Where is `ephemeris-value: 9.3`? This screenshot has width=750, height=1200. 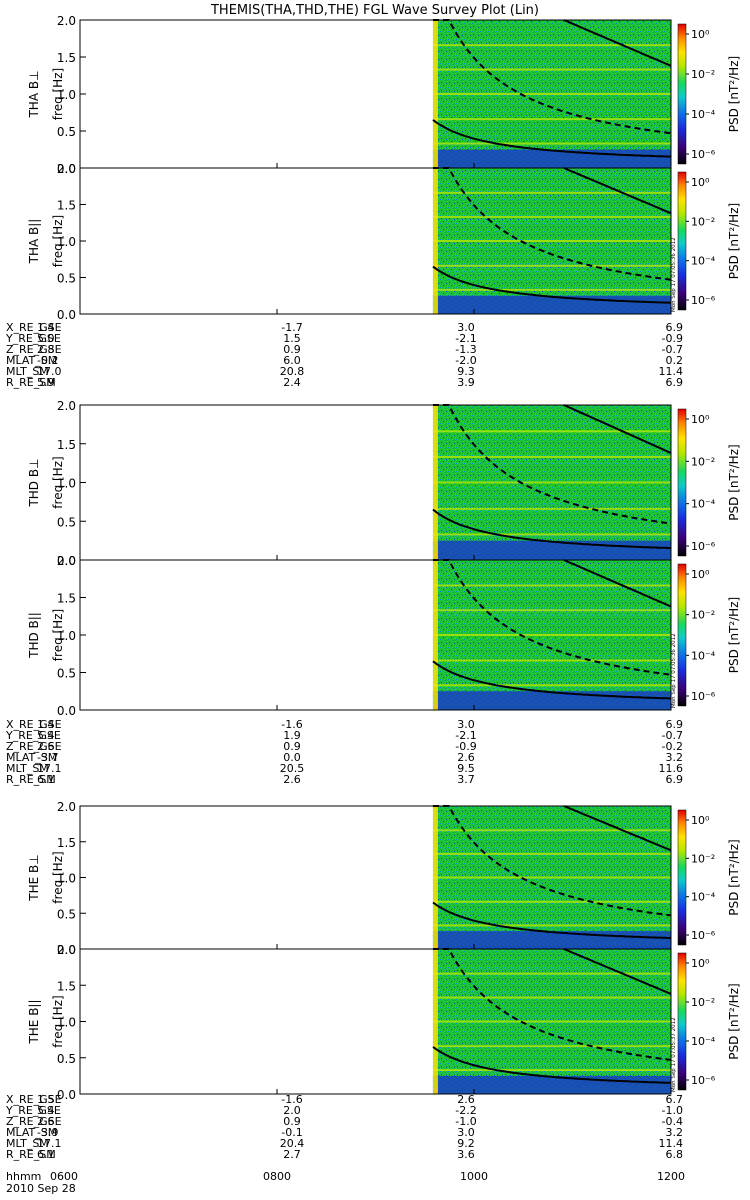 ephemeris-value: 9.3 is located at coordinates (466, 371).